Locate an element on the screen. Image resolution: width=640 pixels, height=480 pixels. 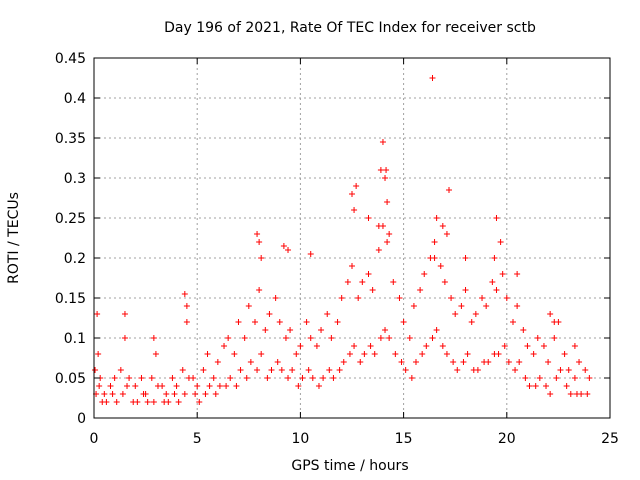
x-tick-label: 10 is located at coordinates (300, 439).